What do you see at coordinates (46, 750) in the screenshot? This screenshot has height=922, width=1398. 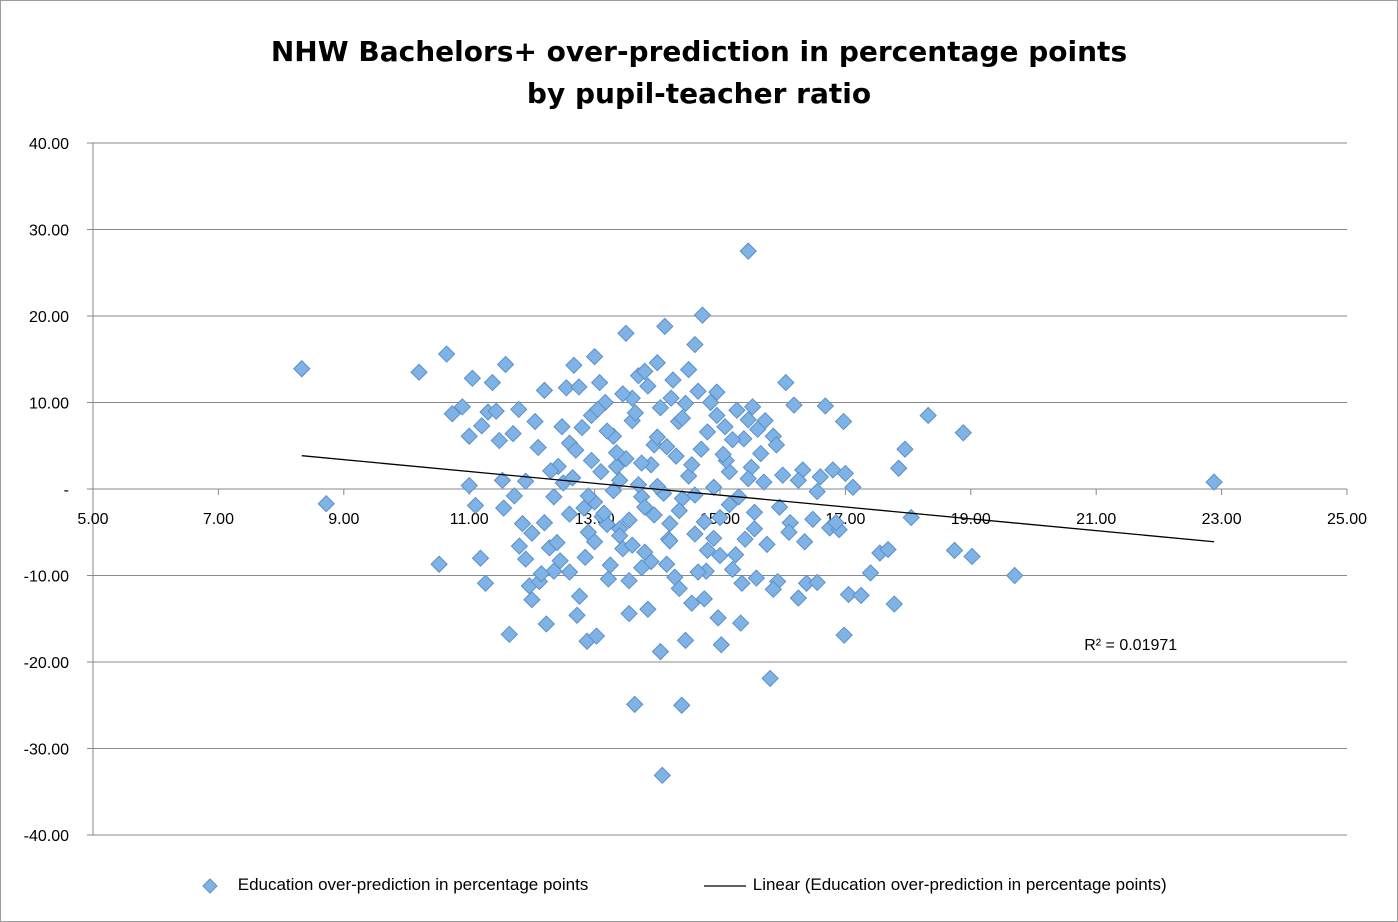 I see `y-tick-label: -30.00` at bounding box center [46, 750].